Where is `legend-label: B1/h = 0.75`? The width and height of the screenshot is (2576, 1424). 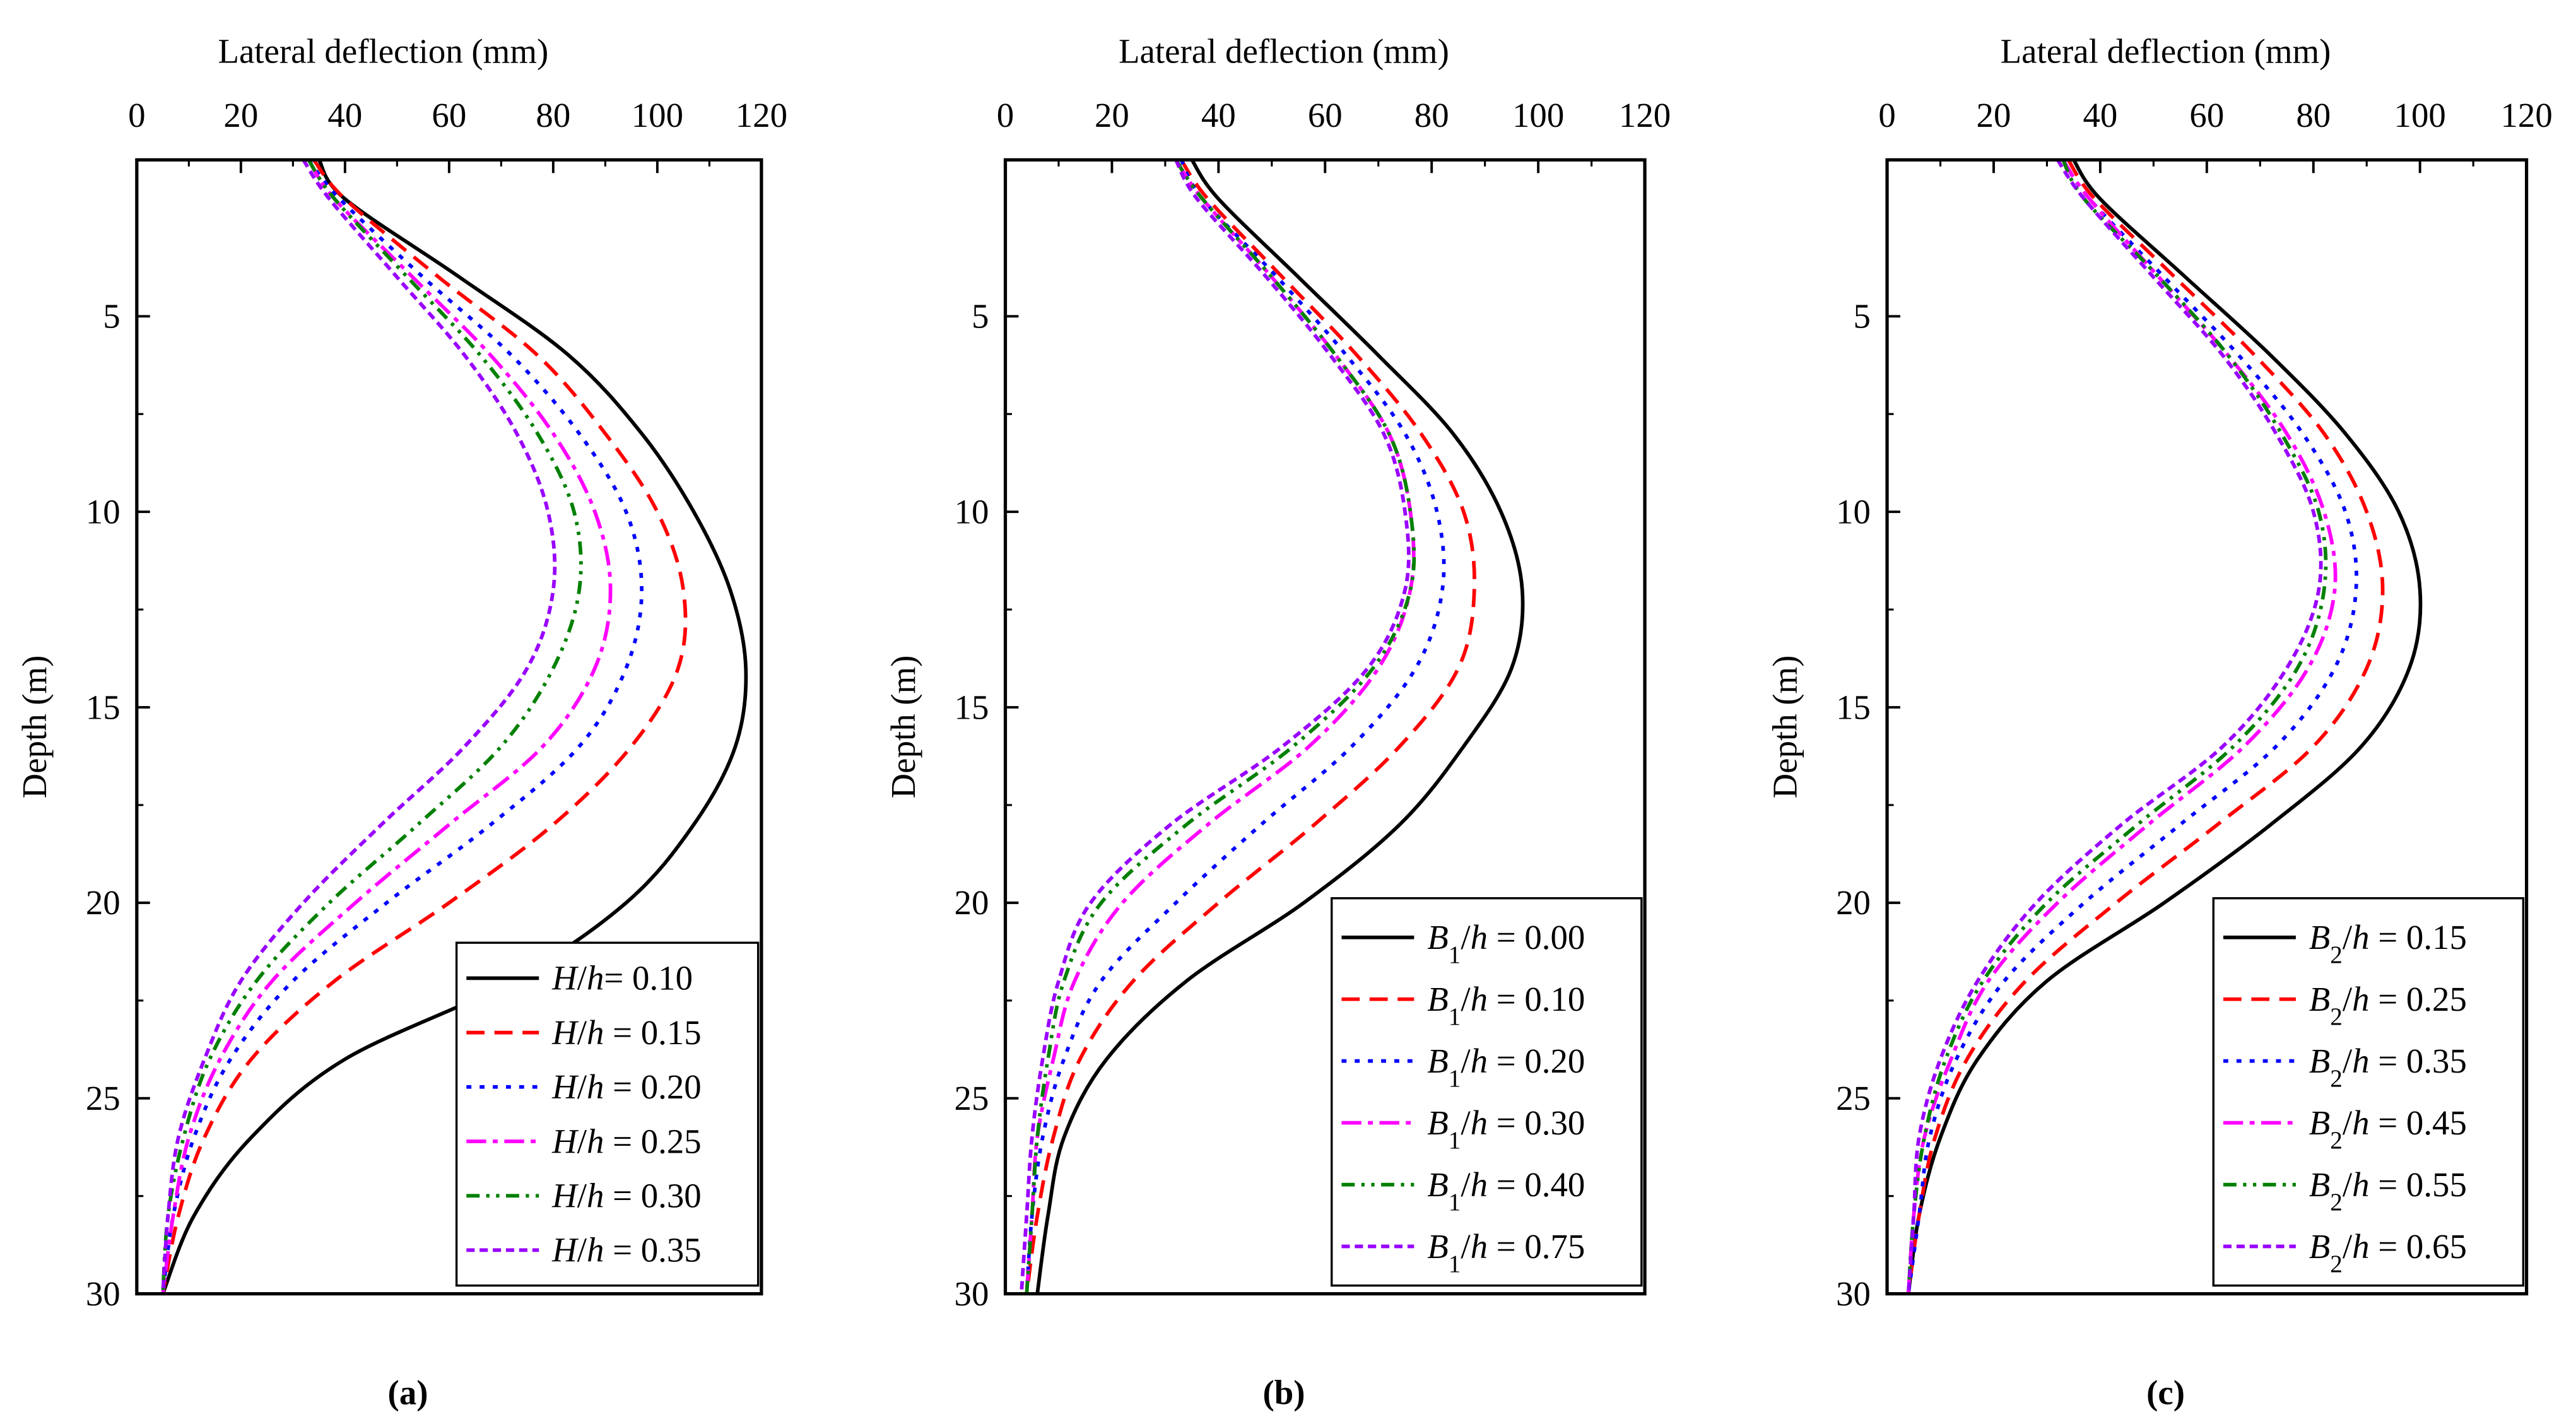 legend-label: B1/h = 0.75 is located at coordinates (1506, 1252).